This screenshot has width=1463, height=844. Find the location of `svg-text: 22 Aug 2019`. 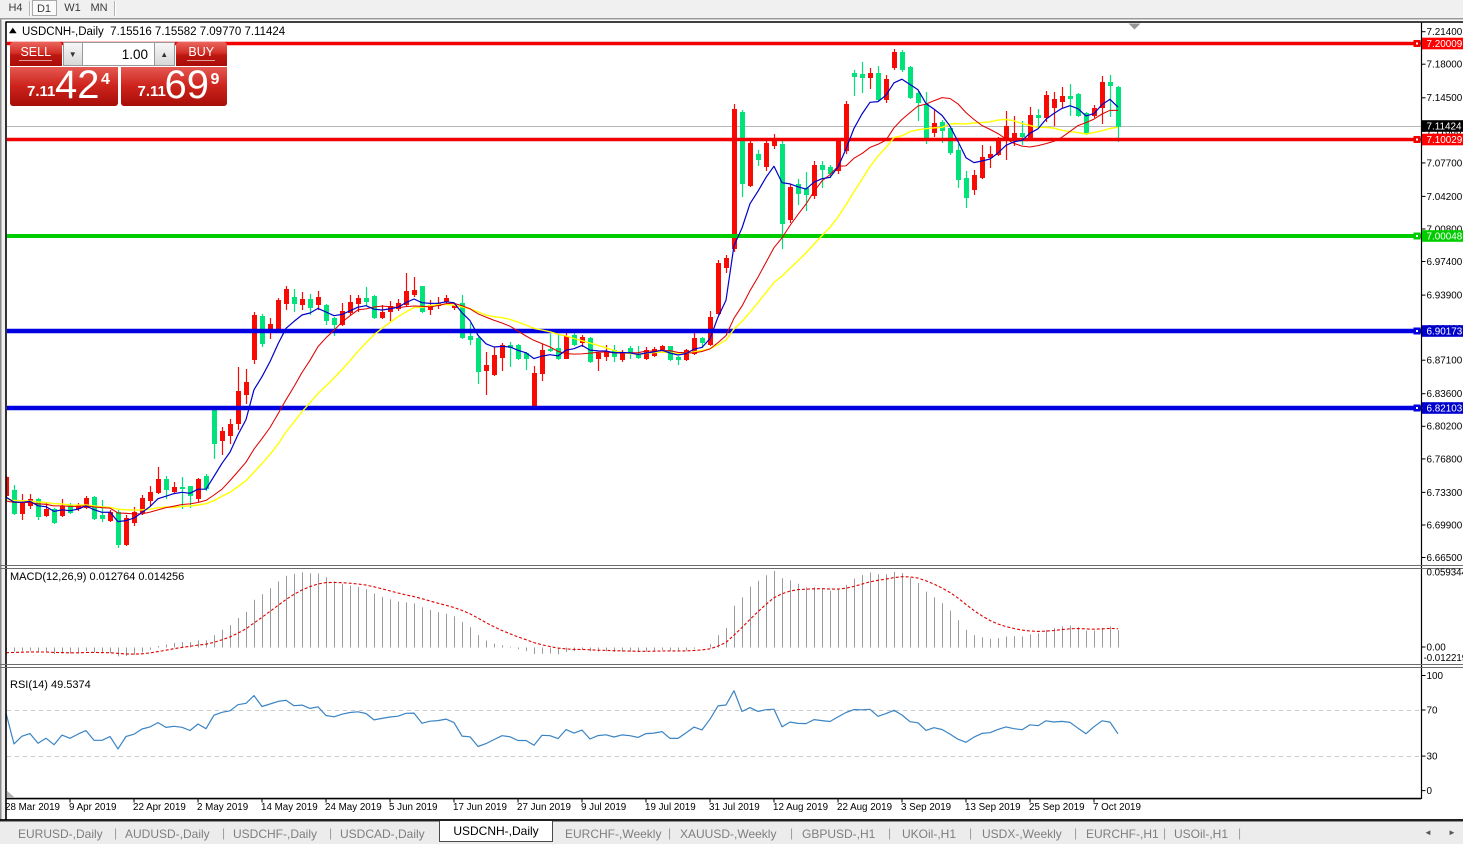

svg-text: 22 Aug 2019 is located at coordinates (864, 807).